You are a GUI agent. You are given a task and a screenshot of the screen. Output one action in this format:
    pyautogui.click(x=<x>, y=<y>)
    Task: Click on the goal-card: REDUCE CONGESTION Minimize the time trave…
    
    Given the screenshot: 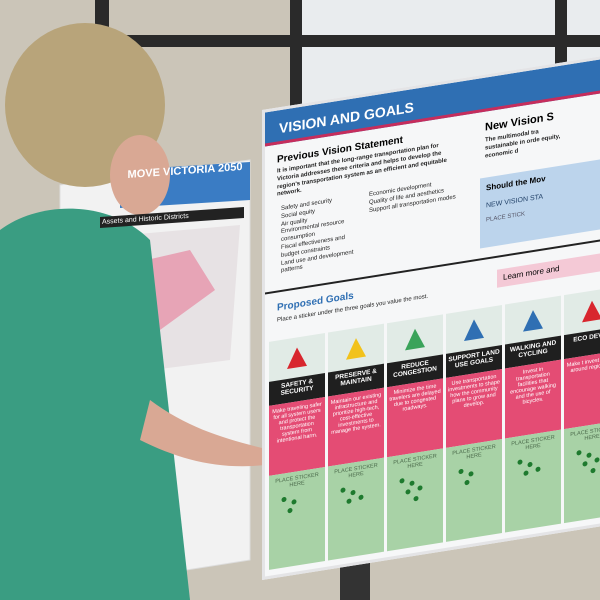 What is the action you would take?
    pyautogui.click(x=415, y=438)
    